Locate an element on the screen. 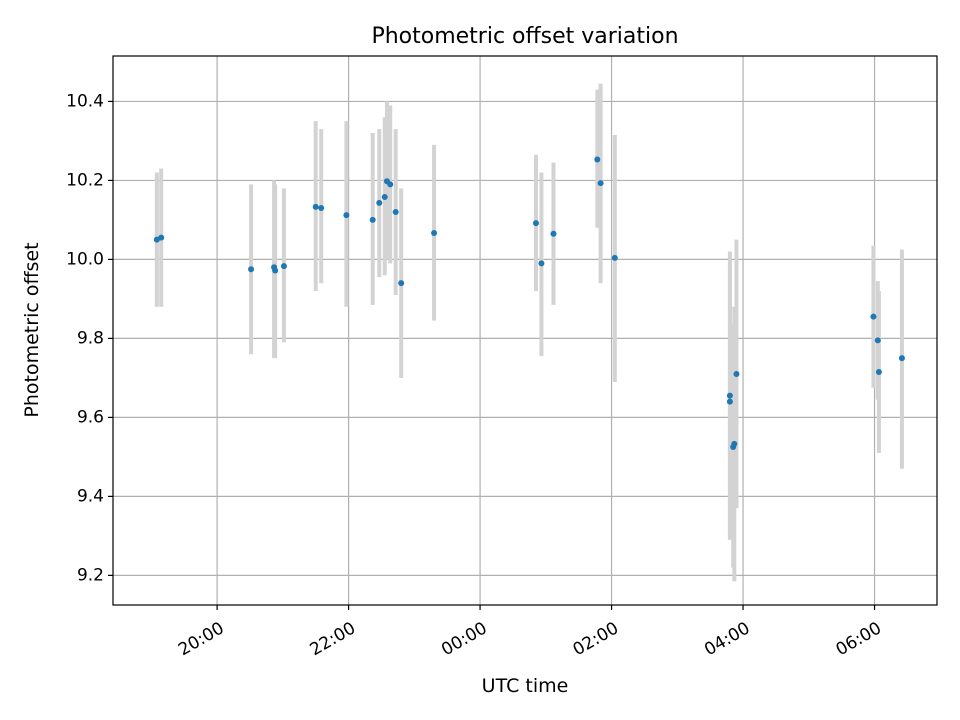  chart-title: Photometric offset variation is located at coordinates (524, 36).